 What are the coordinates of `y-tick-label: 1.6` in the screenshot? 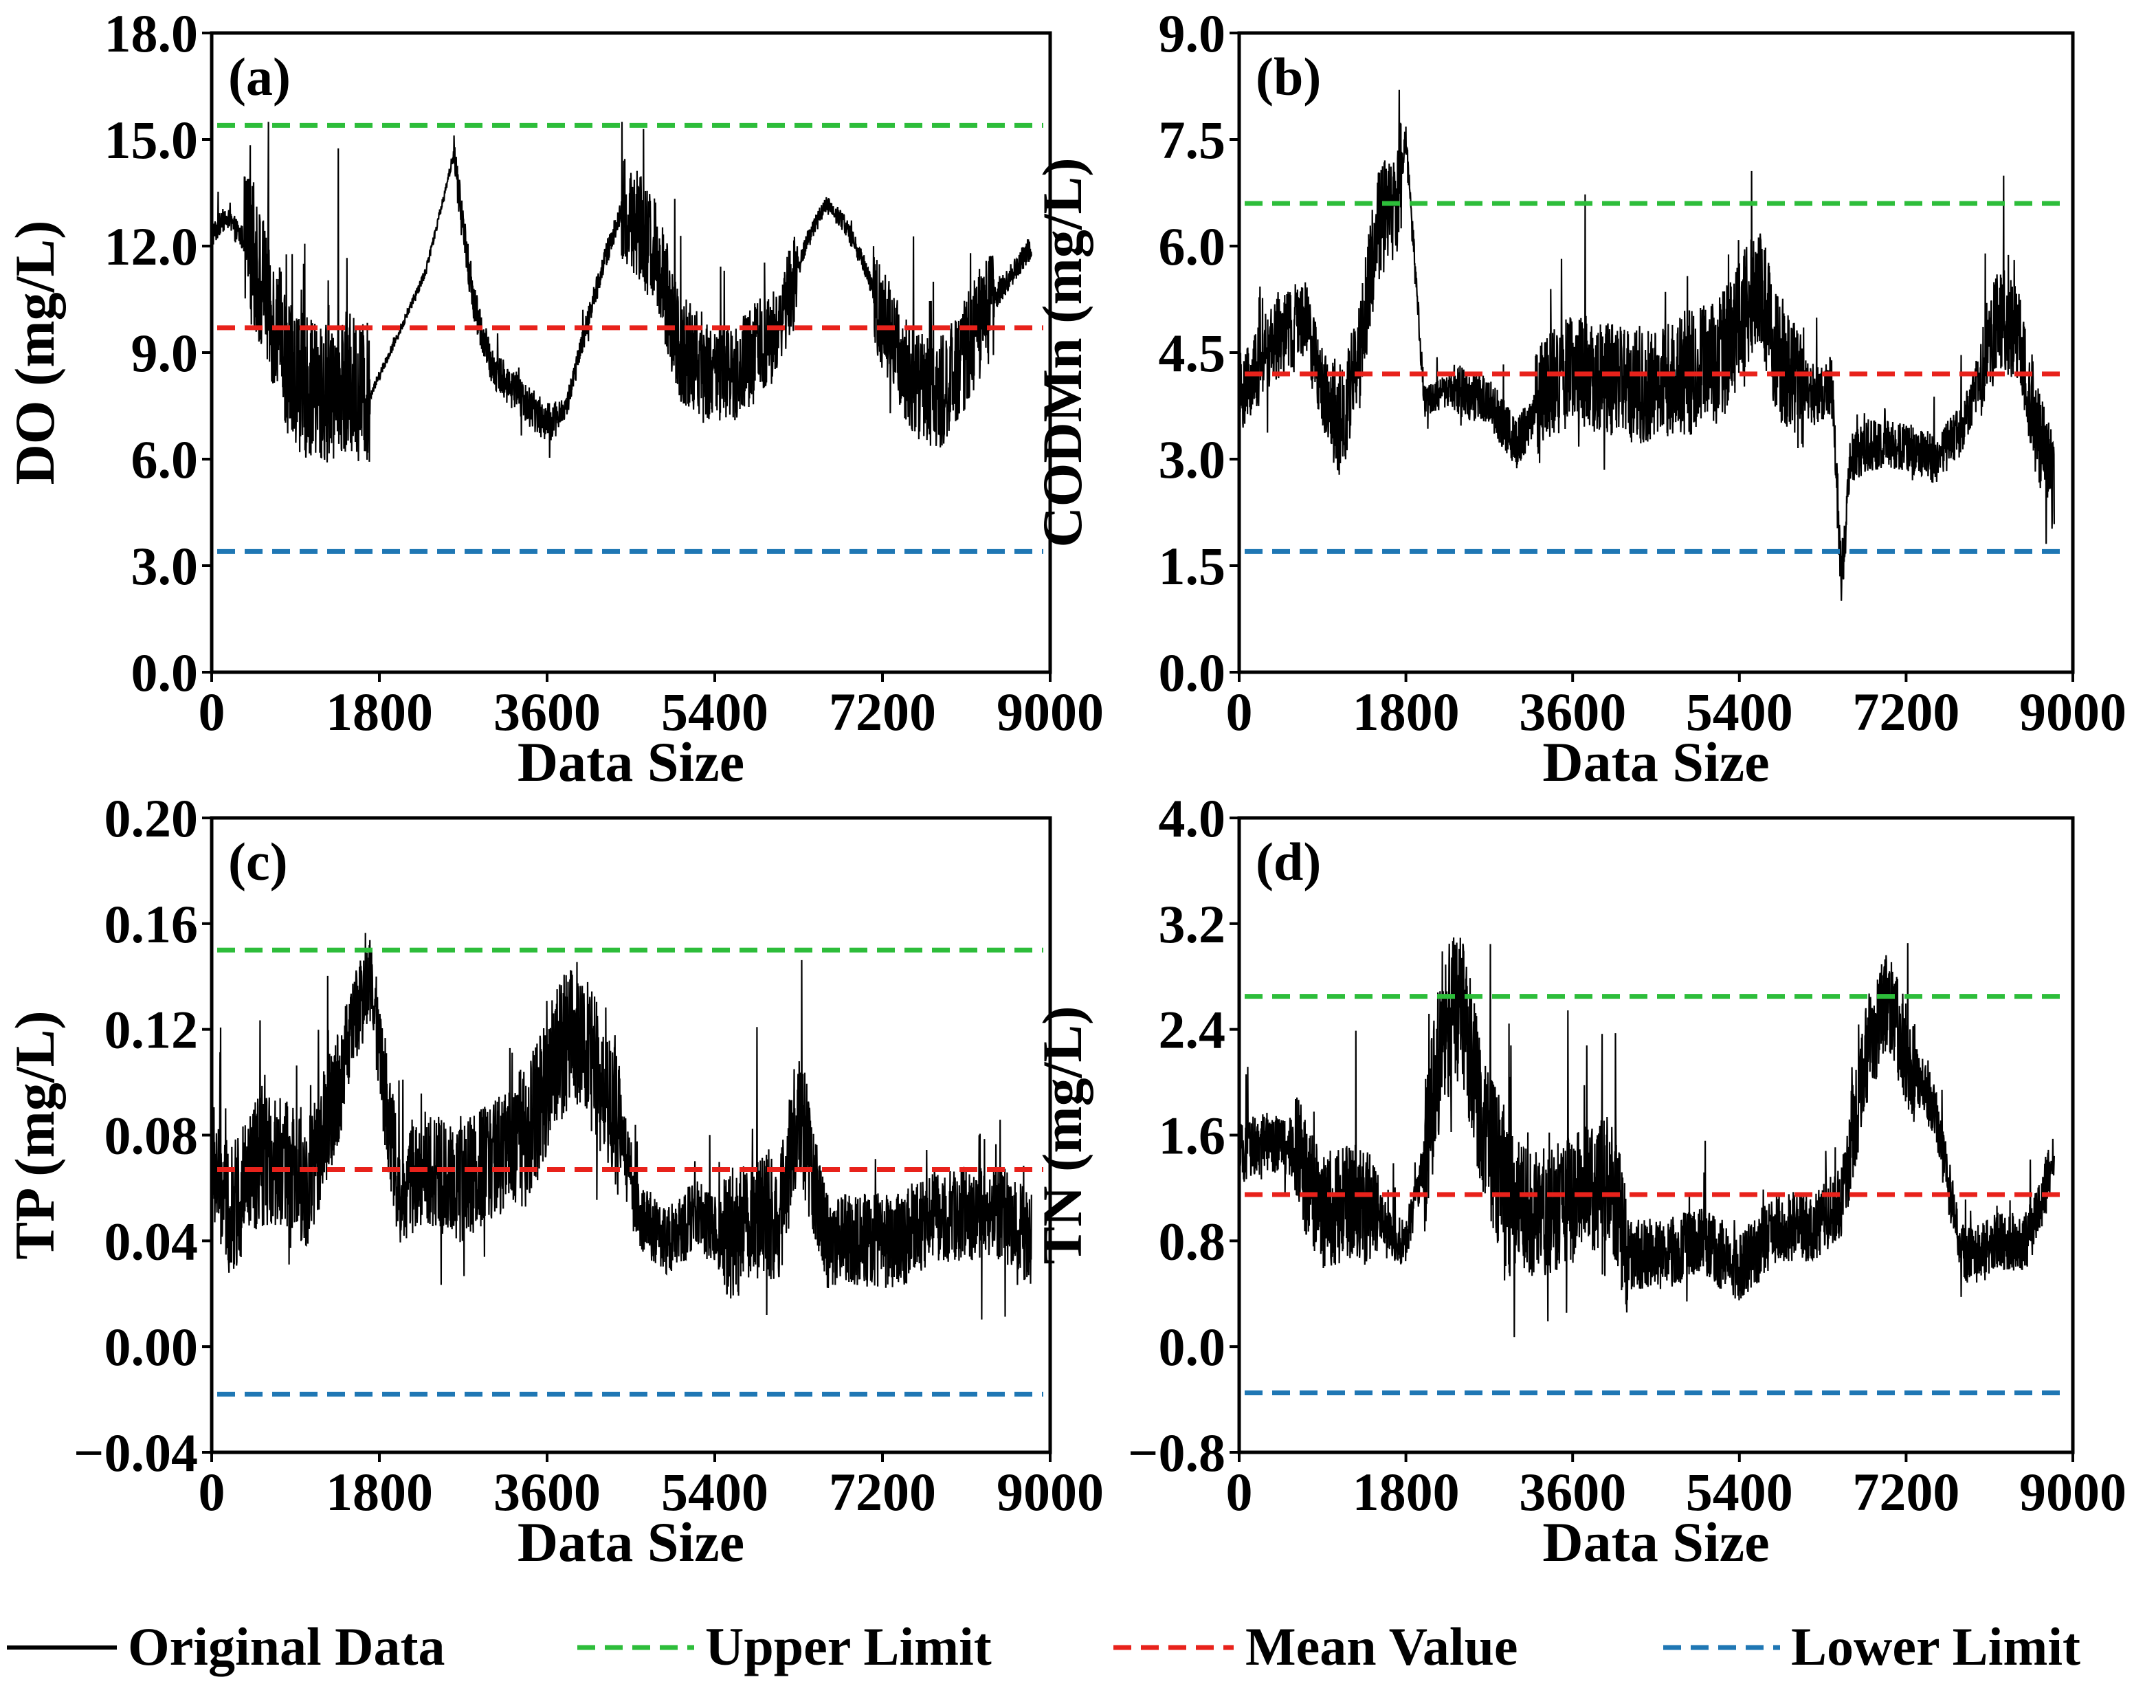 It's located at (1192, 1136).